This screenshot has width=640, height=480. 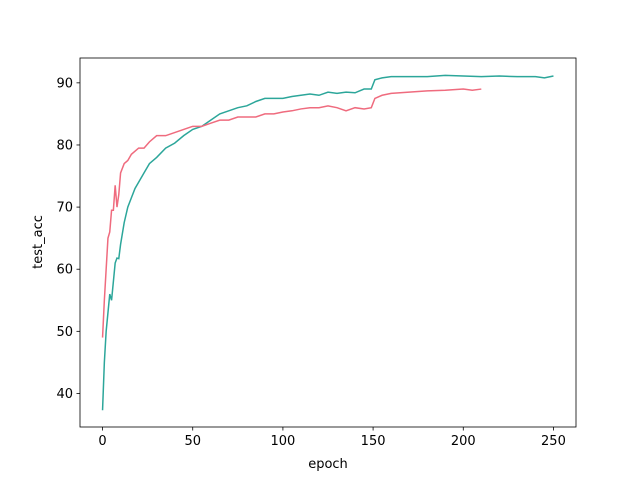 I want to click on y-axis-label: test_acc, so click(x=38, y=242).